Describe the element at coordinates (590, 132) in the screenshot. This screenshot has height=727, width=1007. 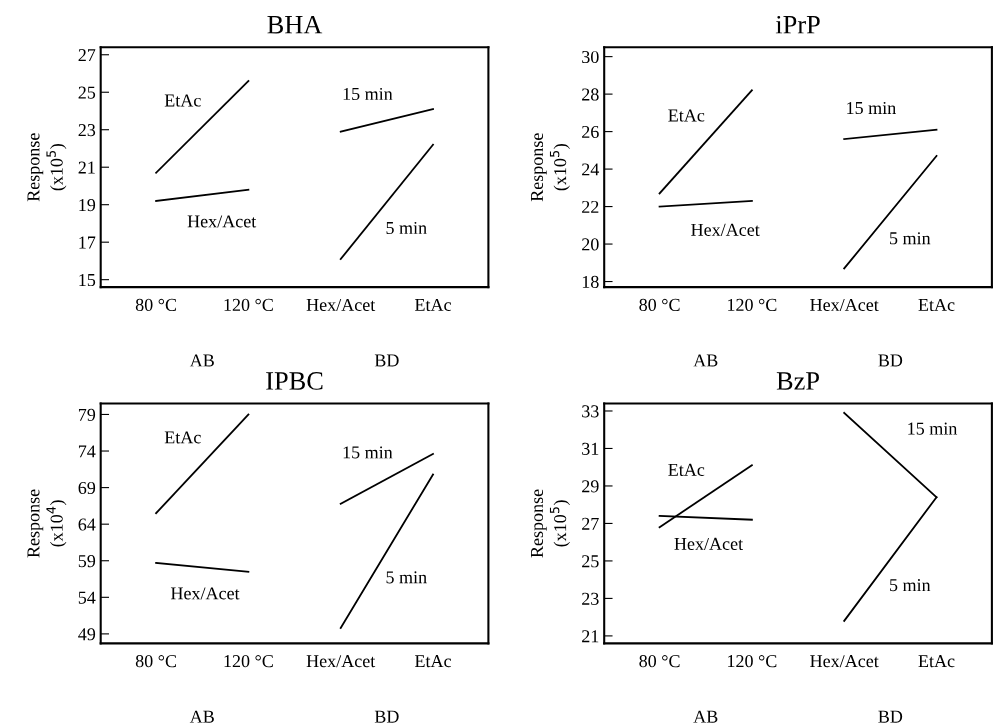
I see `y-tick-label: 26` at that location.